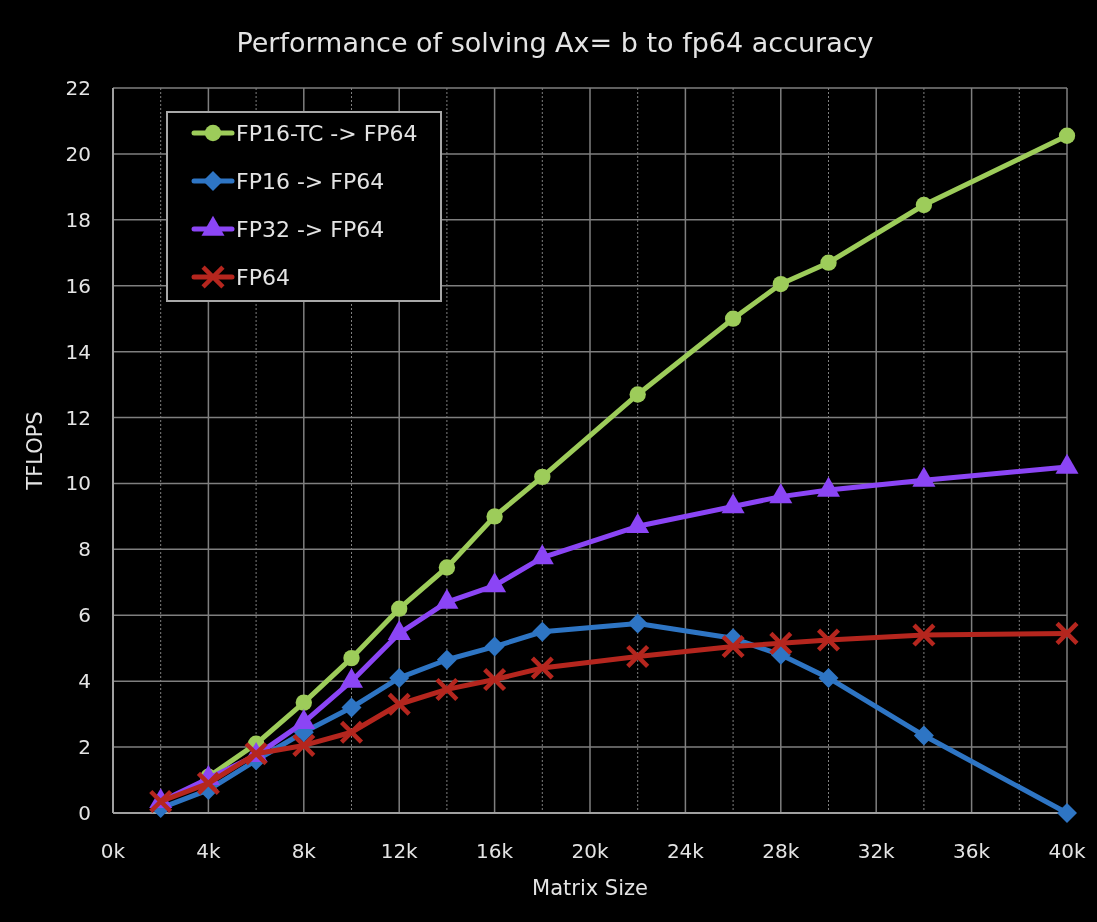 The width and height of the screenshot is (1097, 922). Describe the element at coordinates (972, 851) in the screenshot. I see `x-tick-label: 36k` at that location.